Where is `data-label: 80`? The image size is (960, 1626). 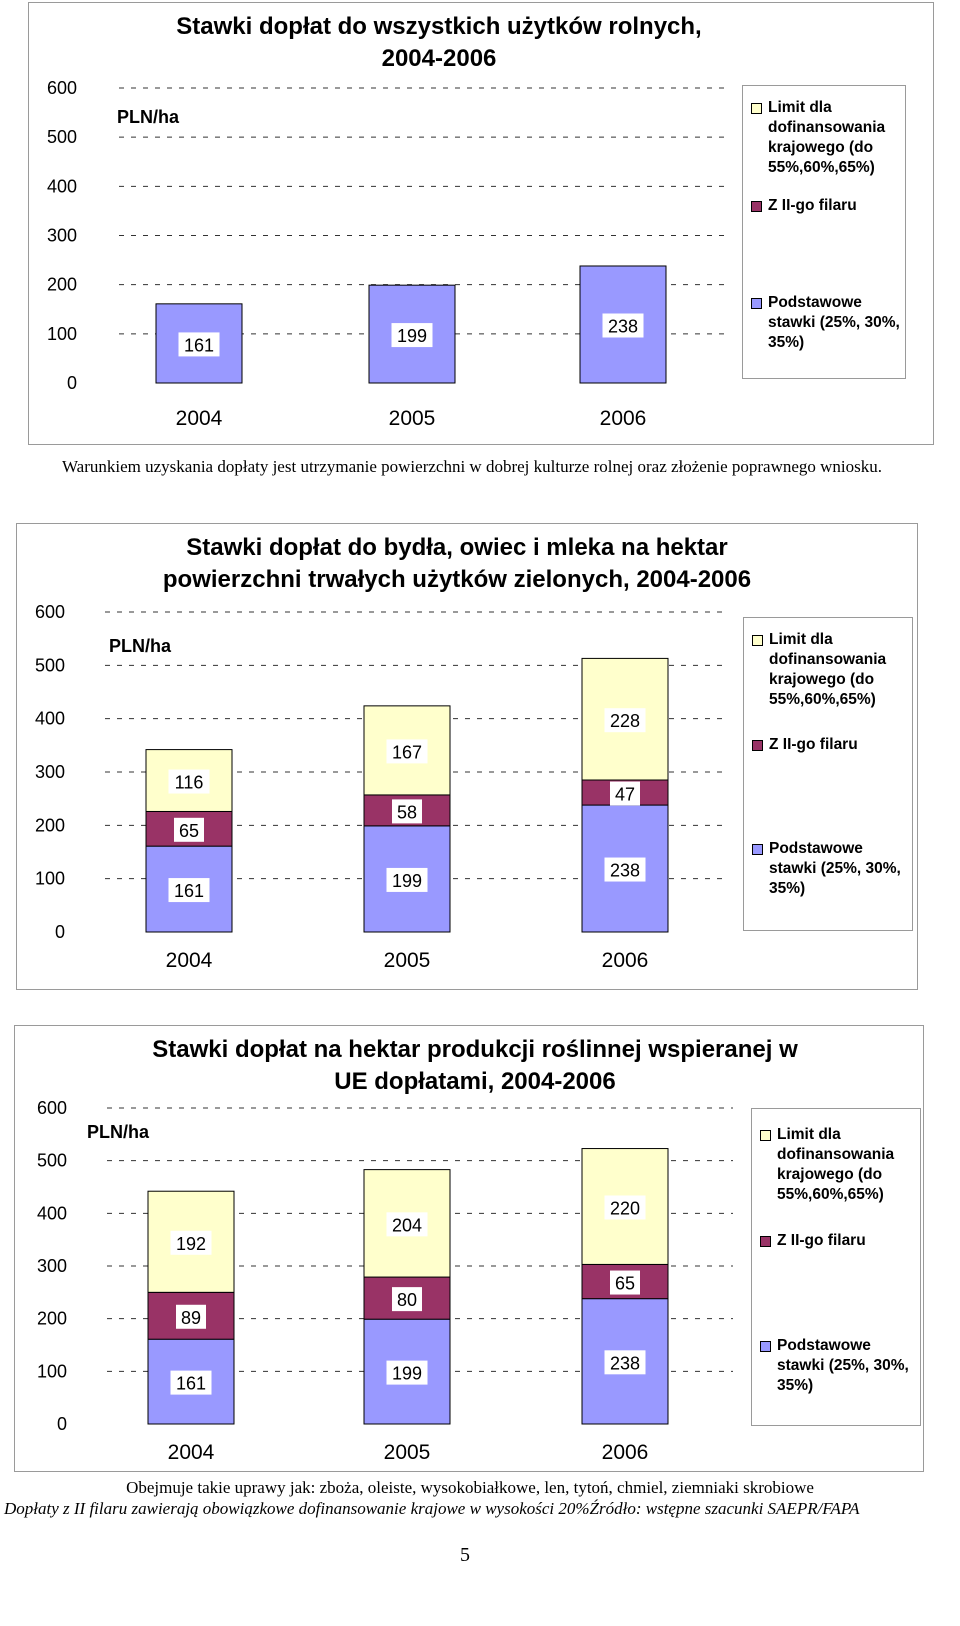 data-label: 80 is located at coordinates (407, 1300).